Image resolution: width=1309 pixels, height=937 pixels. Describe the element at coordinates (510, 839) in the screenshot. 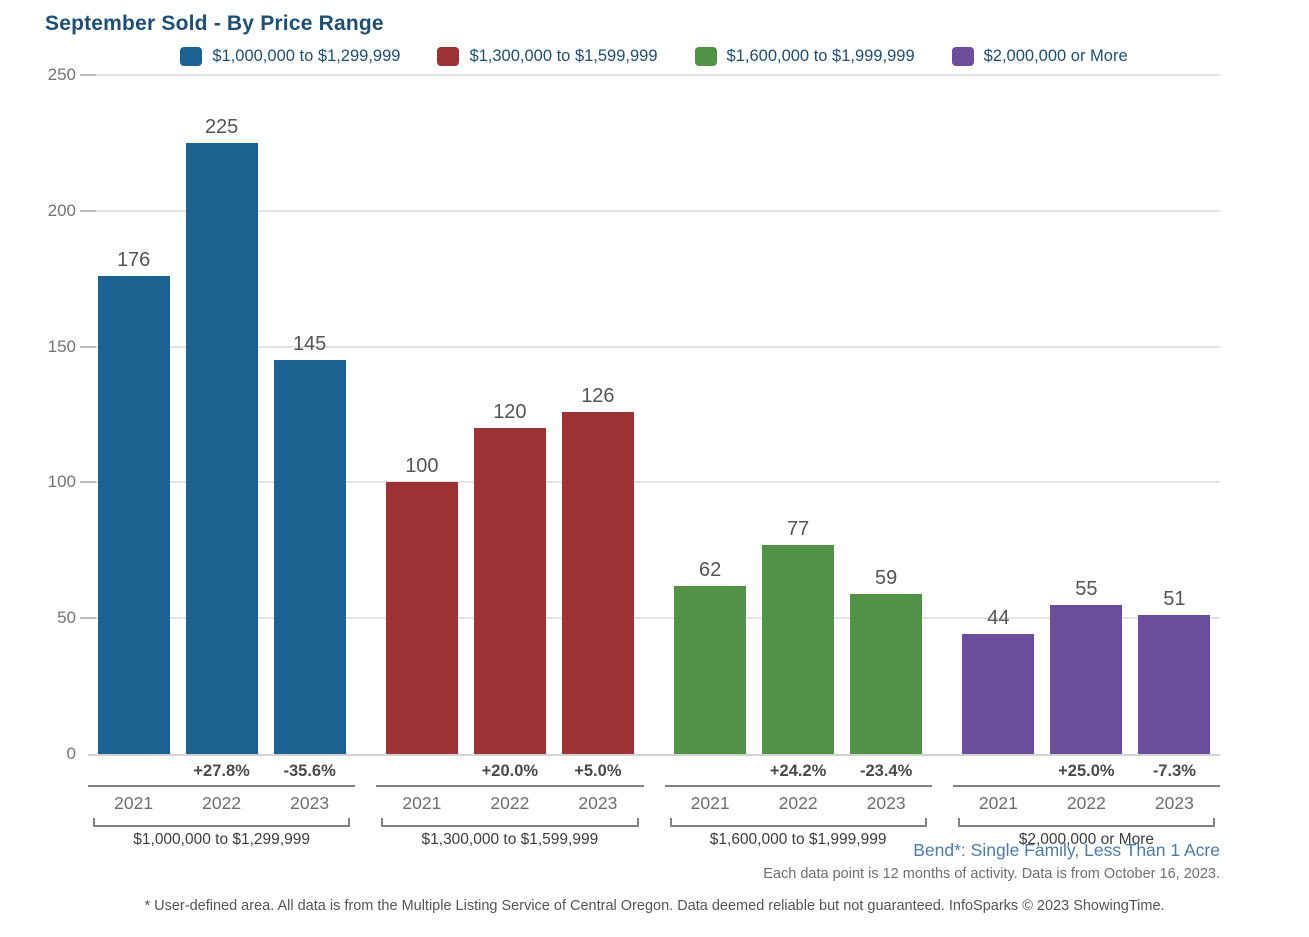

I see `group-range-label: $1,300,000 to $1,599,999` at that location.